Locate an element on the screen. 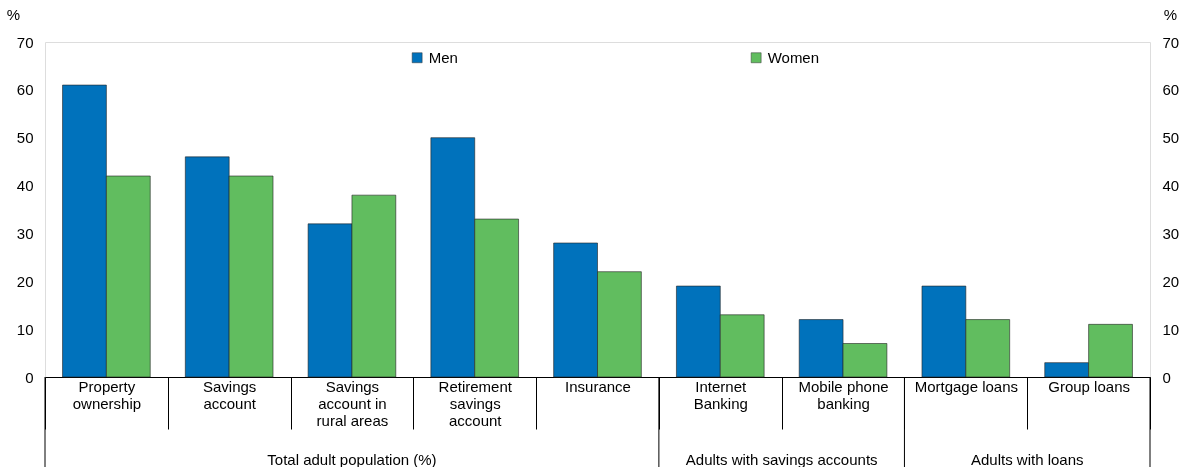  text: Adults with loans is located at coordinates (1027, 459).